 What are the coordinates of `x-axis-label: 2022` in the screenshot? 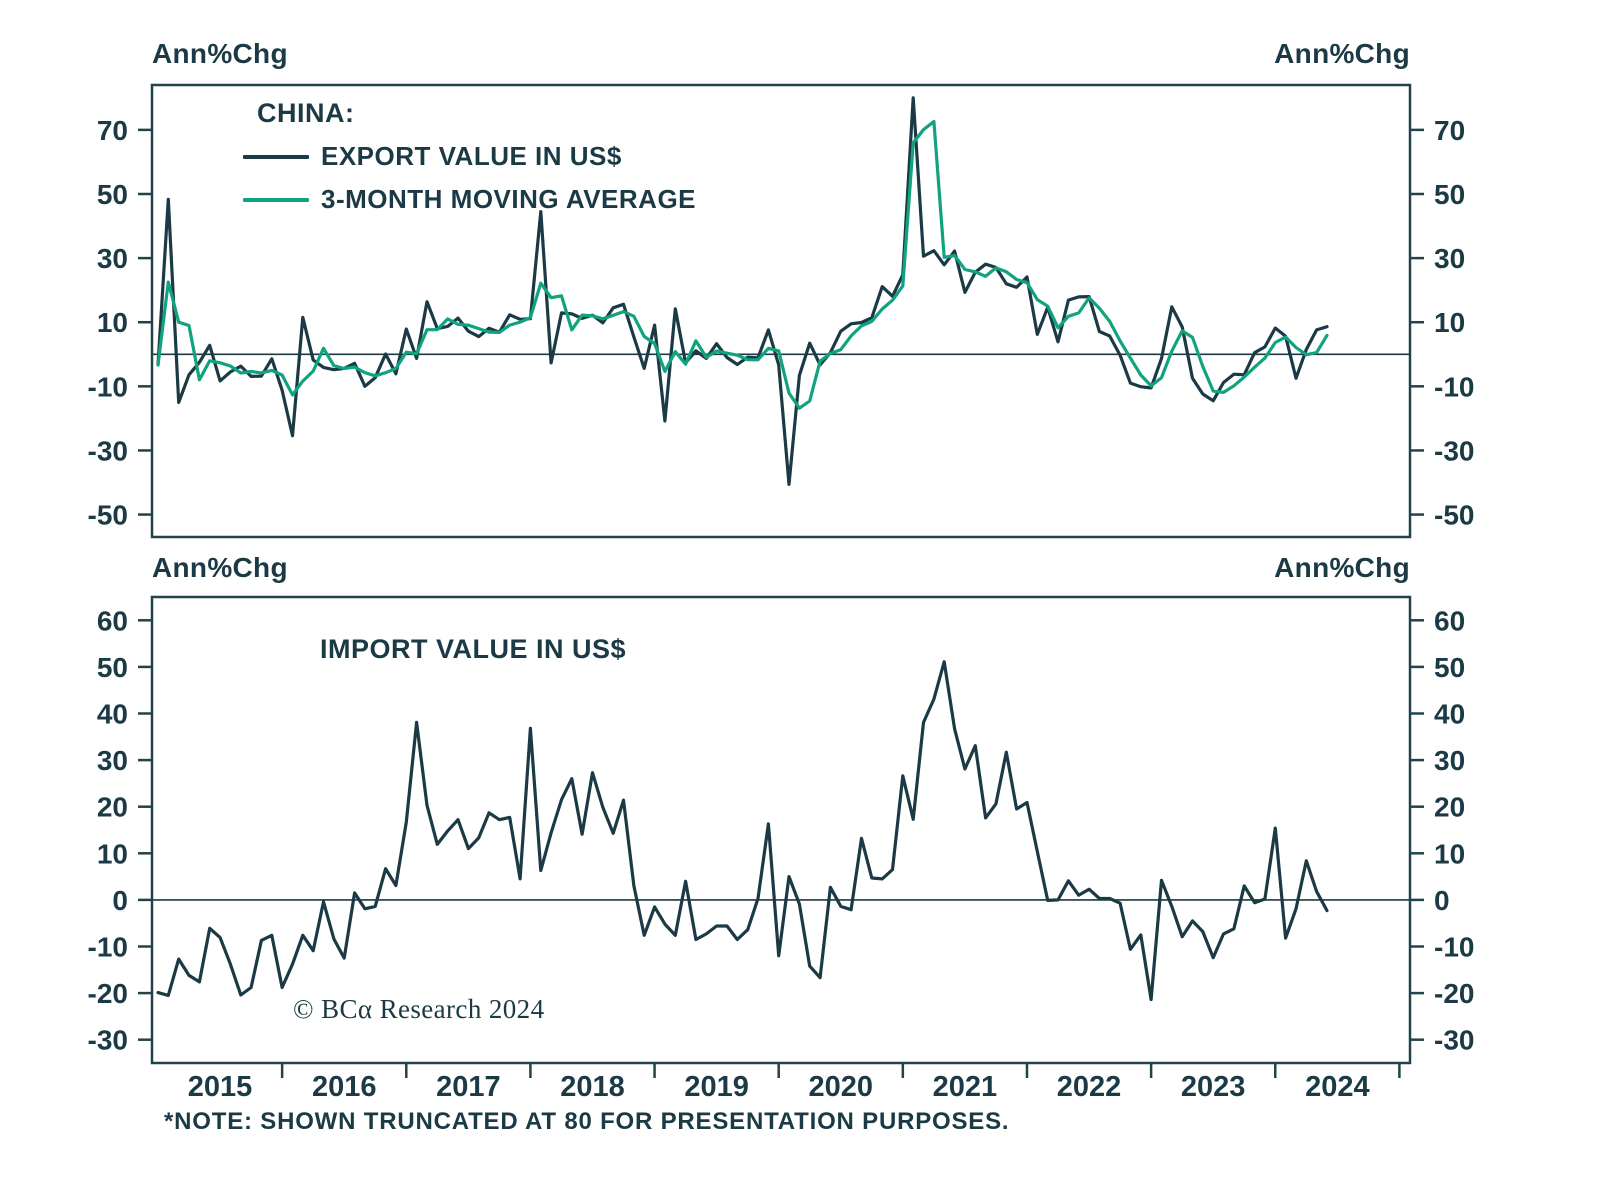 It's located at (1089, 1087).